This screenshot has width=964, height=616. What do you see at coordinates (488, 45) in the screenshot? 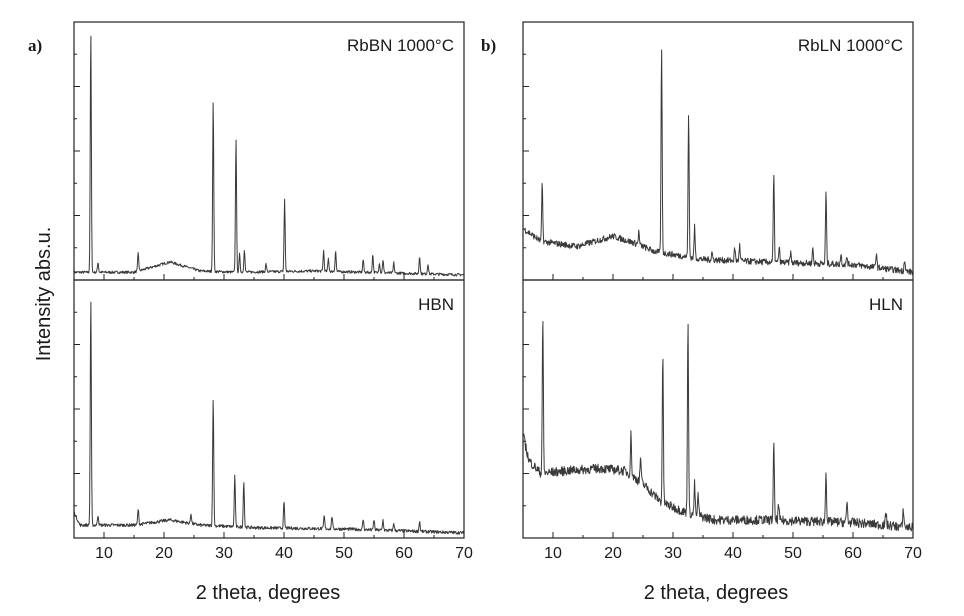
I see `panel-b-letter: b)` at bounding box center [488, 45].